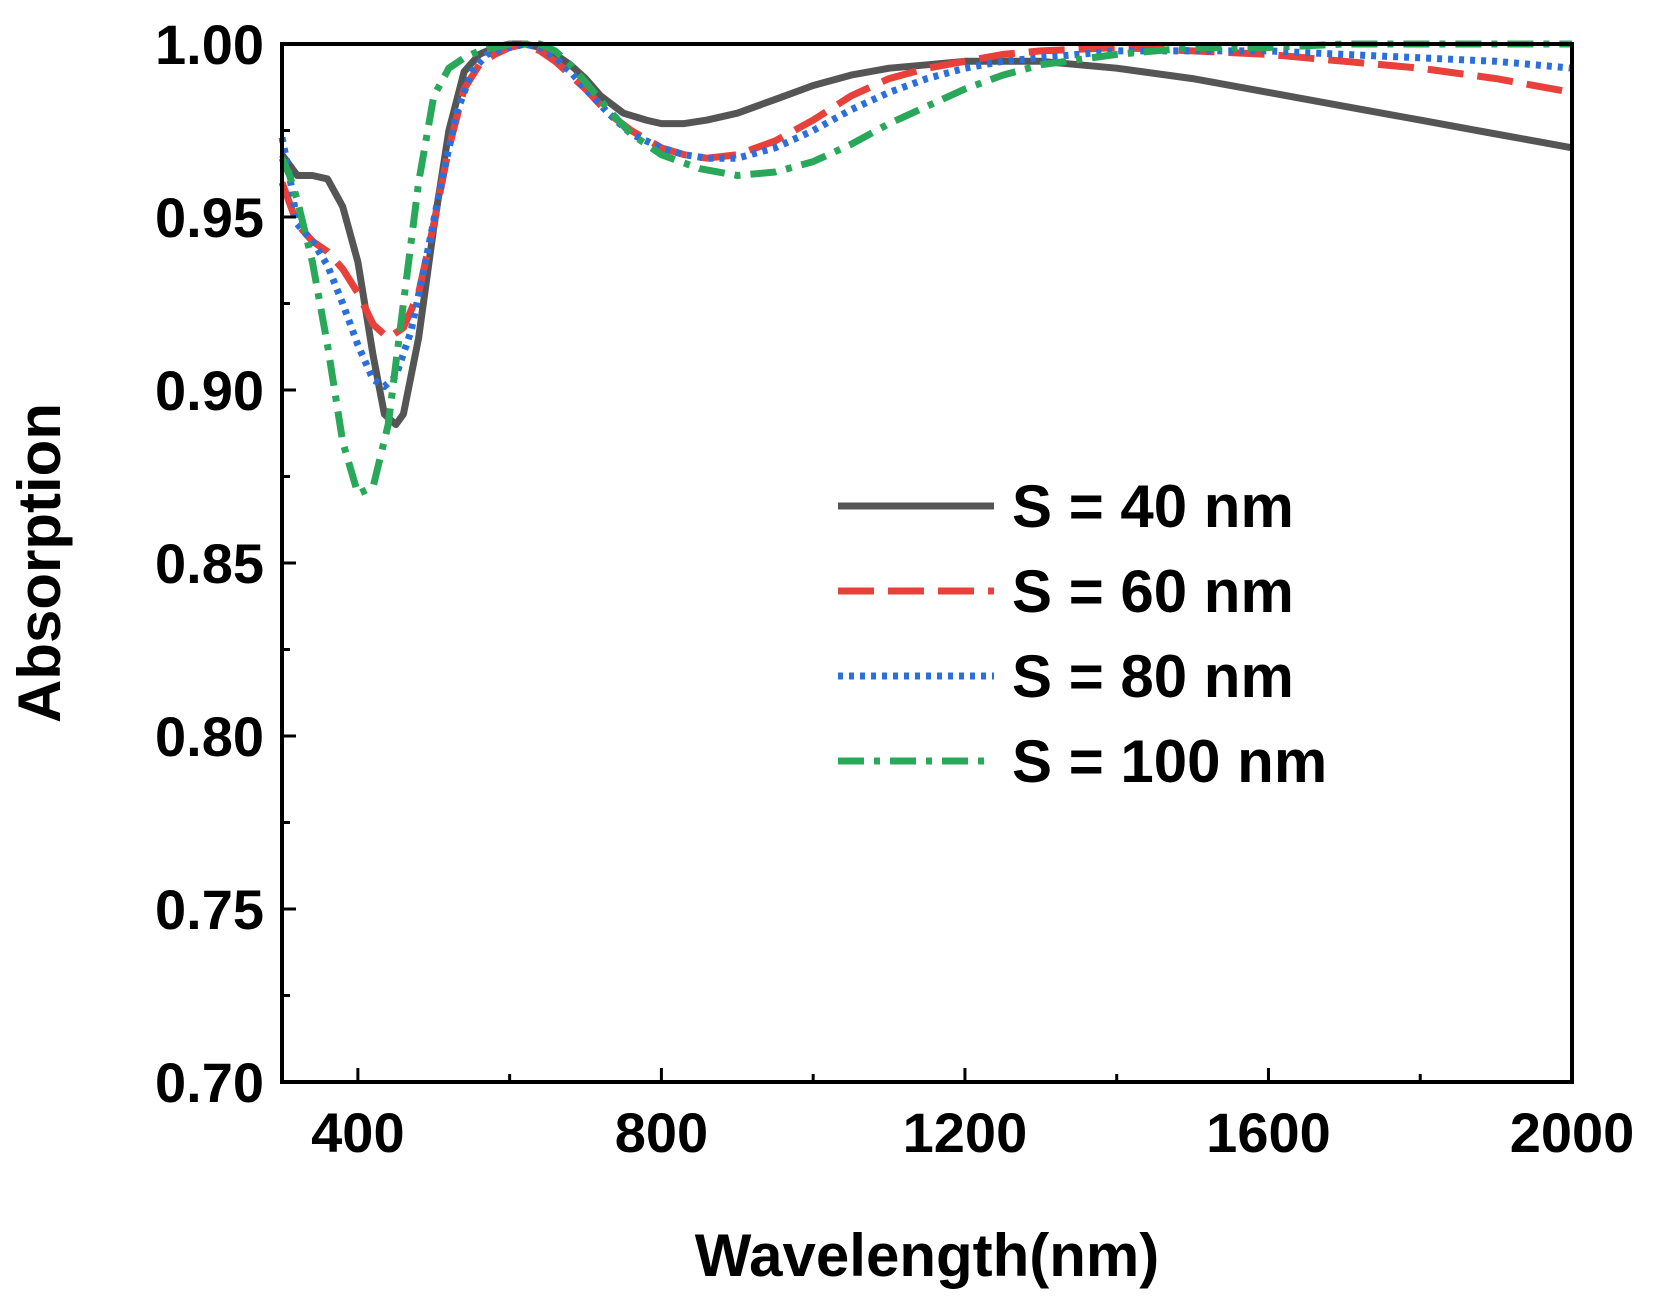  What do you see at coordinates (965, 1132) in the screenshot?
I see `x-tick-label: 1200` at bounding box center [965, 1132].